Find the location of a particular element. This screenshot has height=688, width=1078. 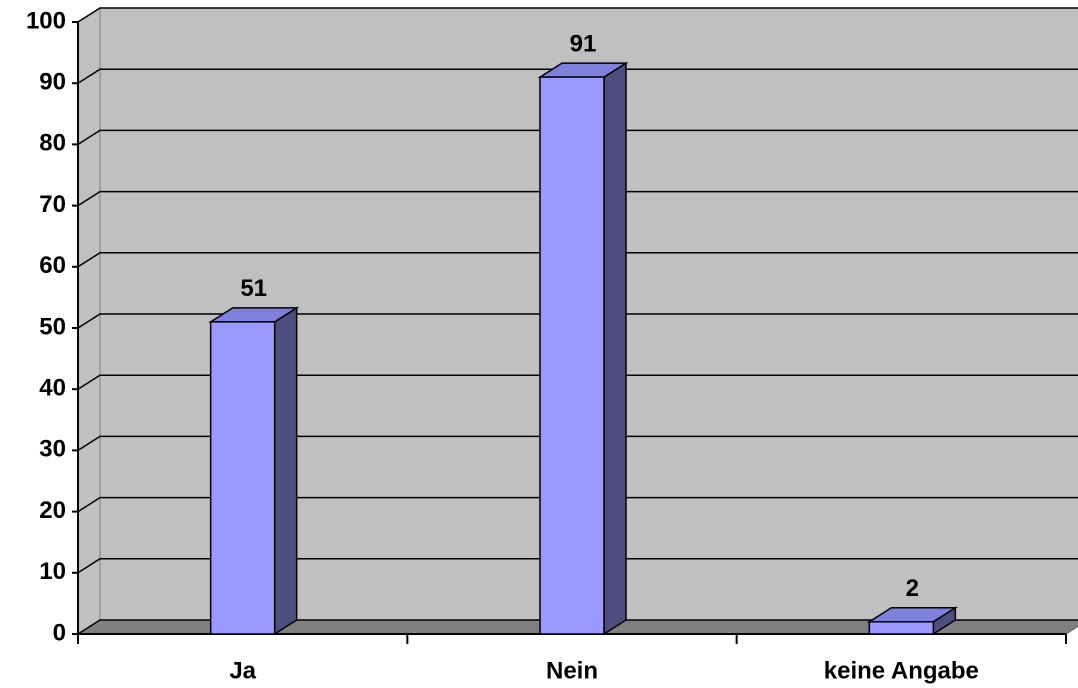

y-tick-label: 30 is located at coordinates (52, 449).